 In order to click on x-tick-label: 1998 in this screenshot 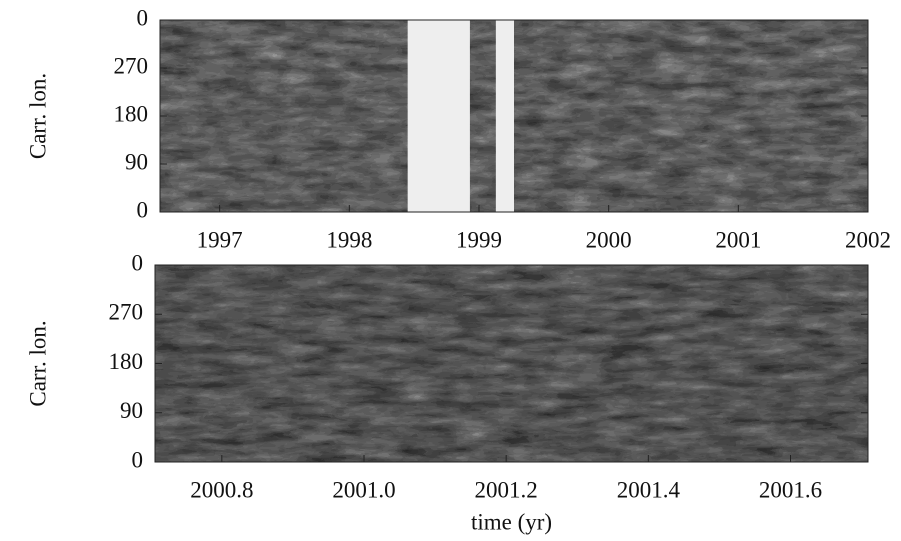, I will do `click(349, 239)`.